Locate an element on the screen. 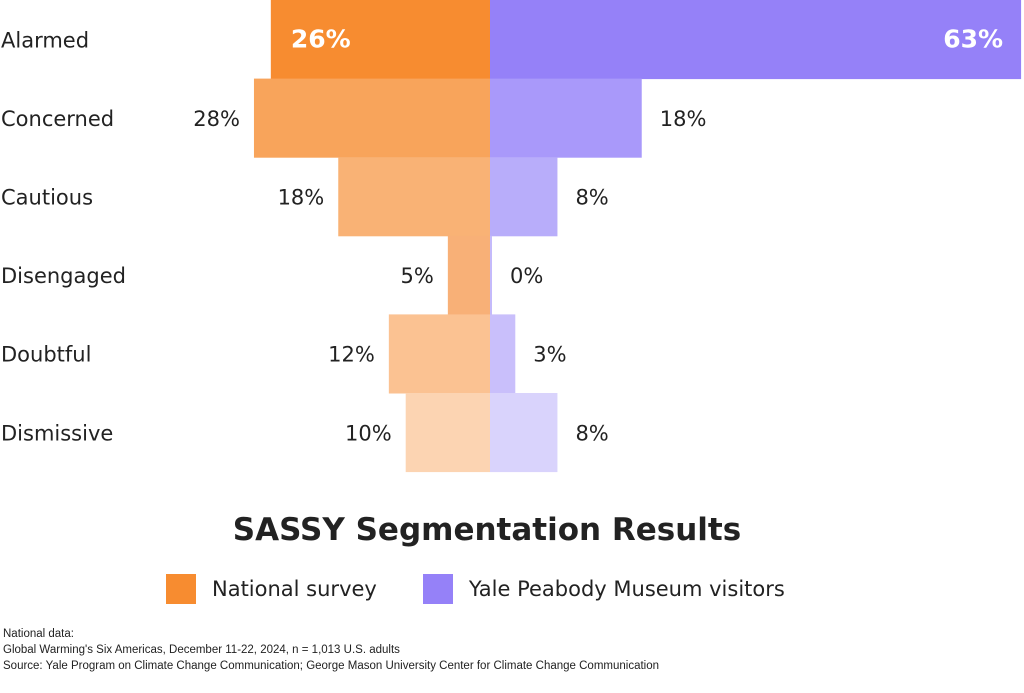 This screenshot has height=693, width=1024. category-label-dismissive: Dismissive is located at coordinates (57, 433).